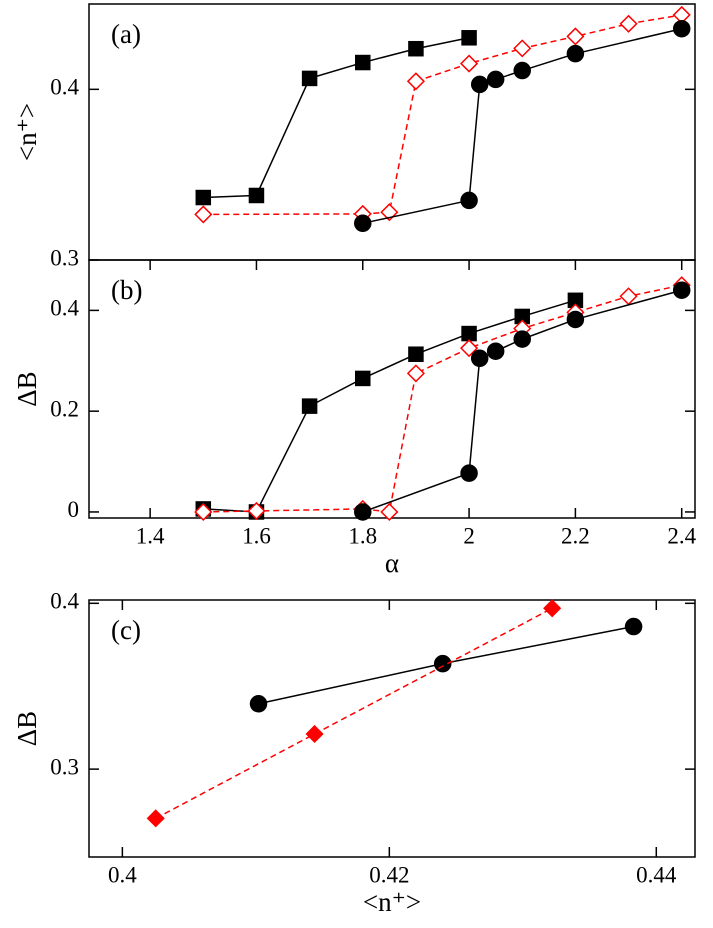 Image resolution: width=713 pixels, height=928 pixels. I want to click on x-axis-label: α, so click(392, 563).